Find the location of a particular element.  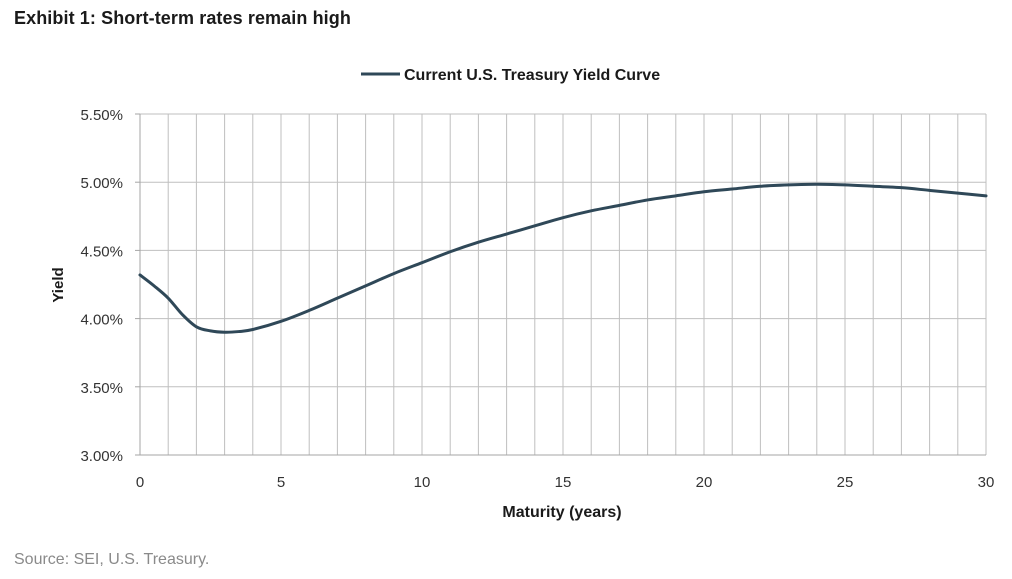

y-tick-label: 4.50% is located at coordinates (101, 251).